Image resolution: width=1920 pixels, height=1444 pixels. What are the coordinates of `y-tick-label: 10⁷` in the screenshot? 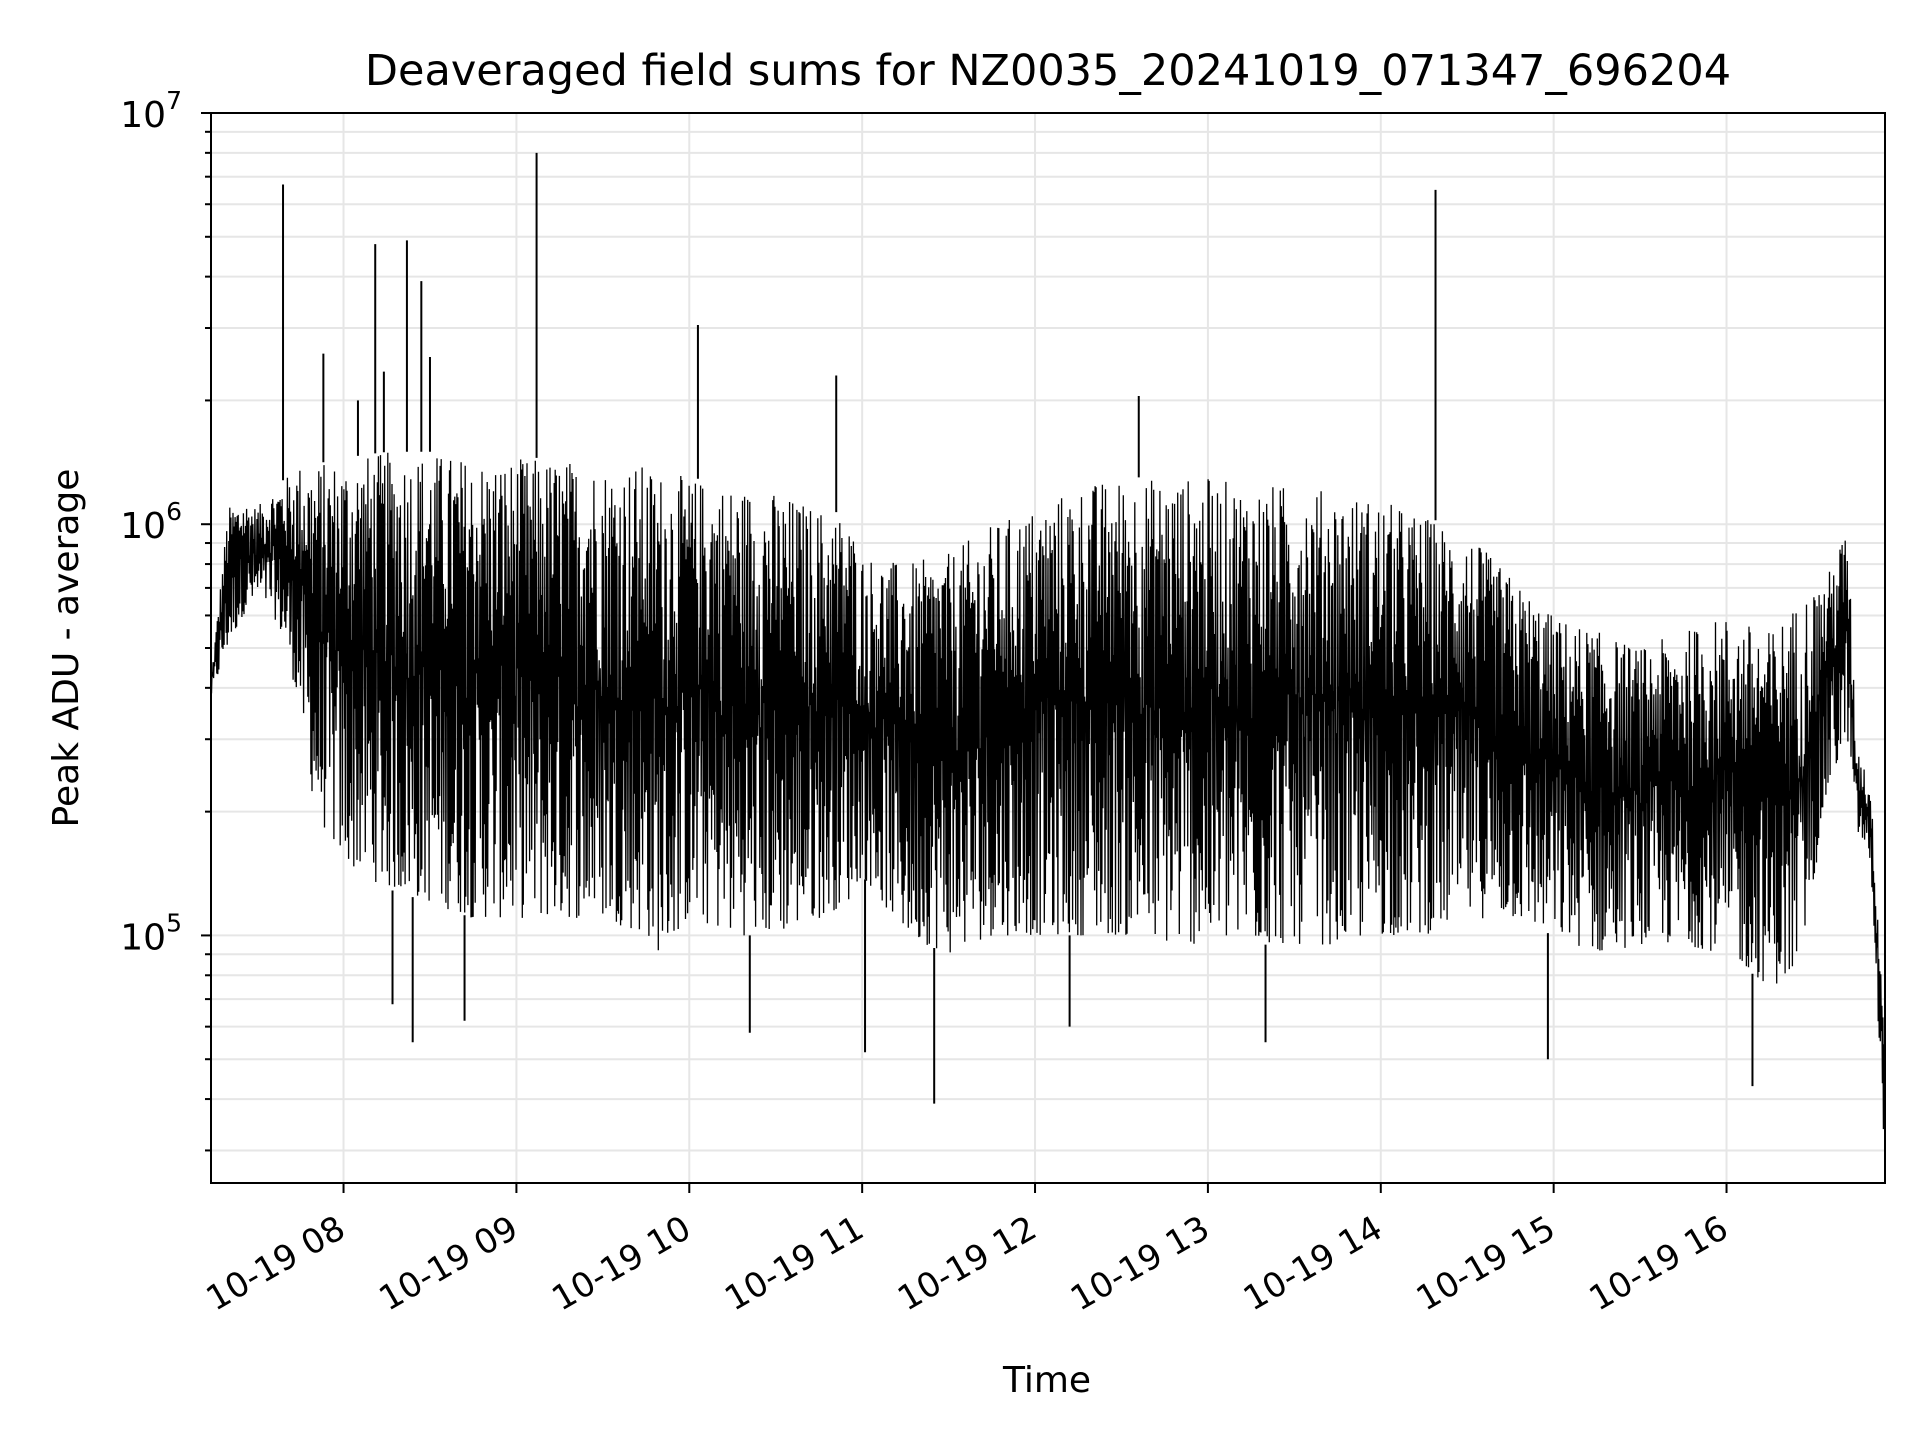 It's located at (151, 111).